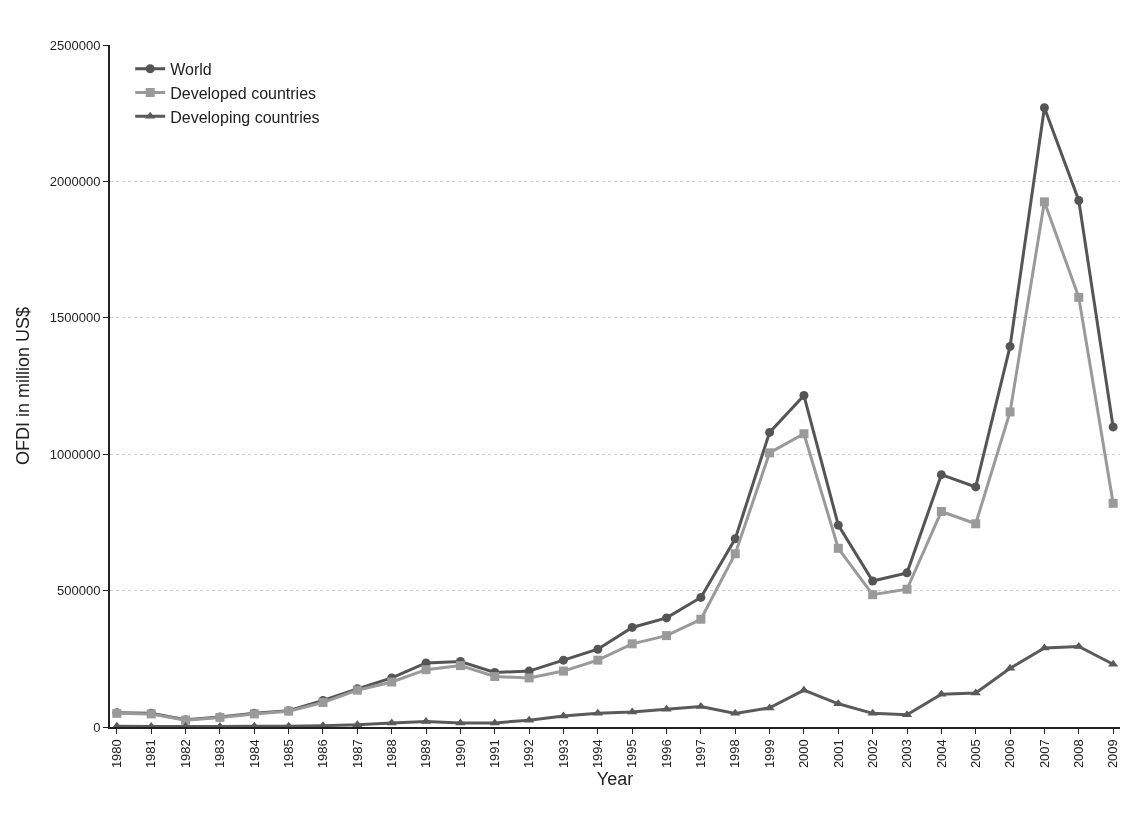 This screenshot has width=1145, height=822. I want to click on x-tick-label: 1985, so click(288, 754).